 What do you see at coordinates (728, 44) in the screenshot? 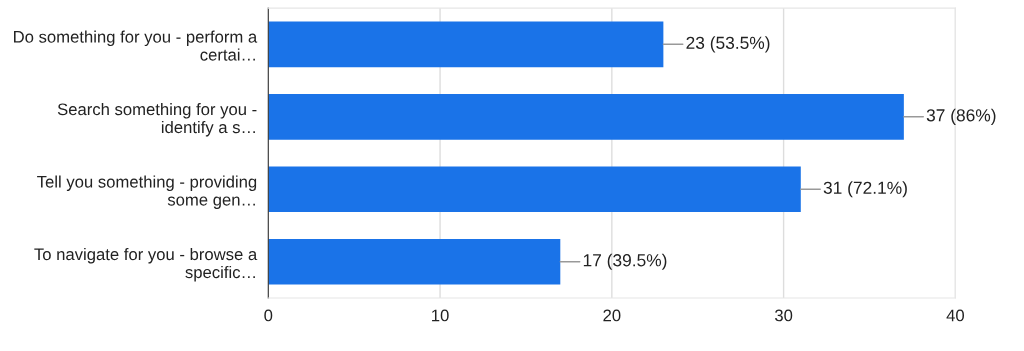
I see `data-label: 23 (53.5%)` at bounding box center [728, 44].